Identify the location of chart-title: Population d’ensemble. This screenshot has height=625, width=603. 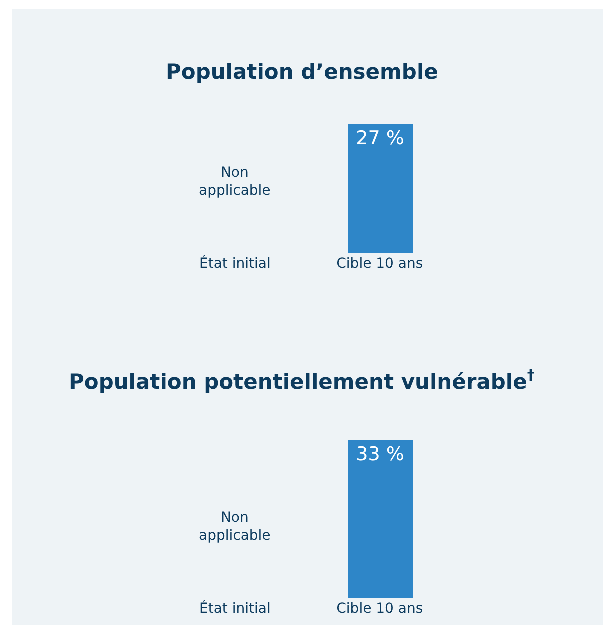
(302, 72).